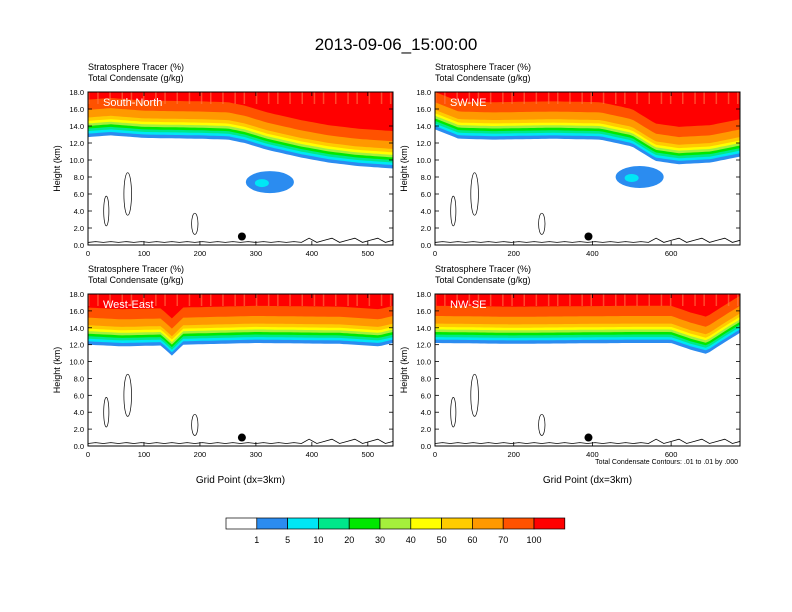 This screenshot has width=792, height=612. I want to click on x-tick-label: 0, so click(88, 454).